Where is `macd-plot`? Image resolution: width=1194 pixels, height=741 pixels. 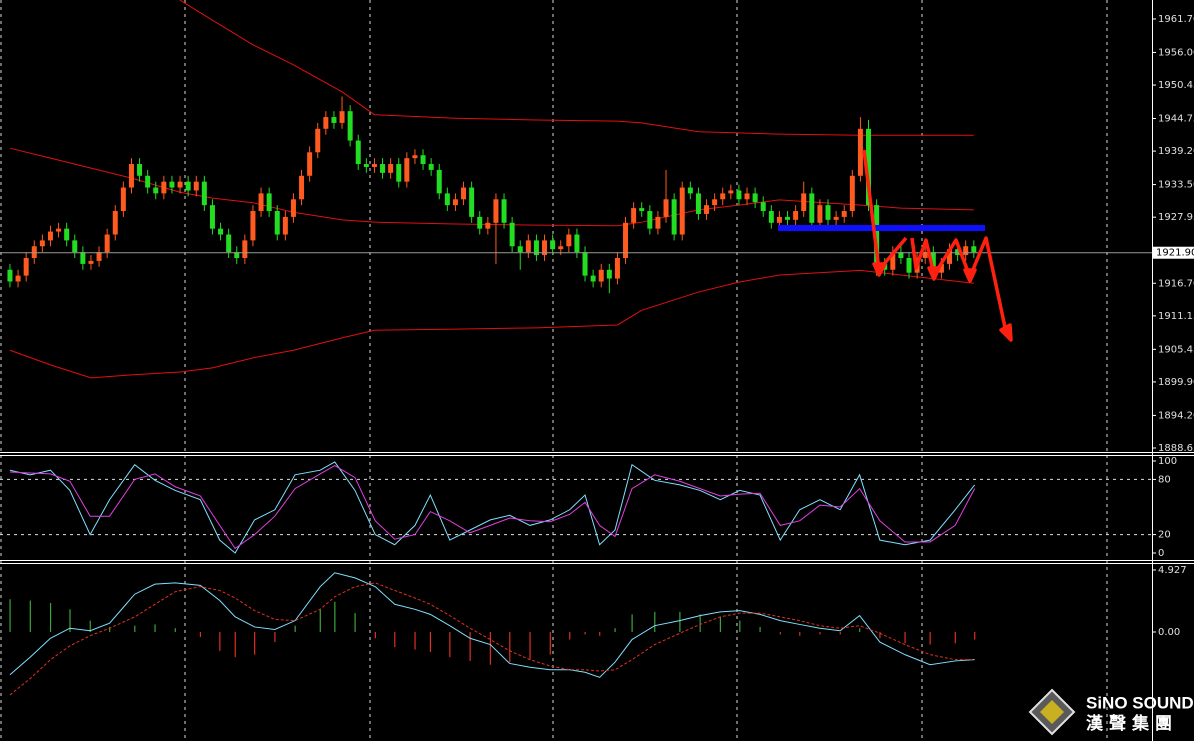
macd-plot is located at coordinates (492, 634).